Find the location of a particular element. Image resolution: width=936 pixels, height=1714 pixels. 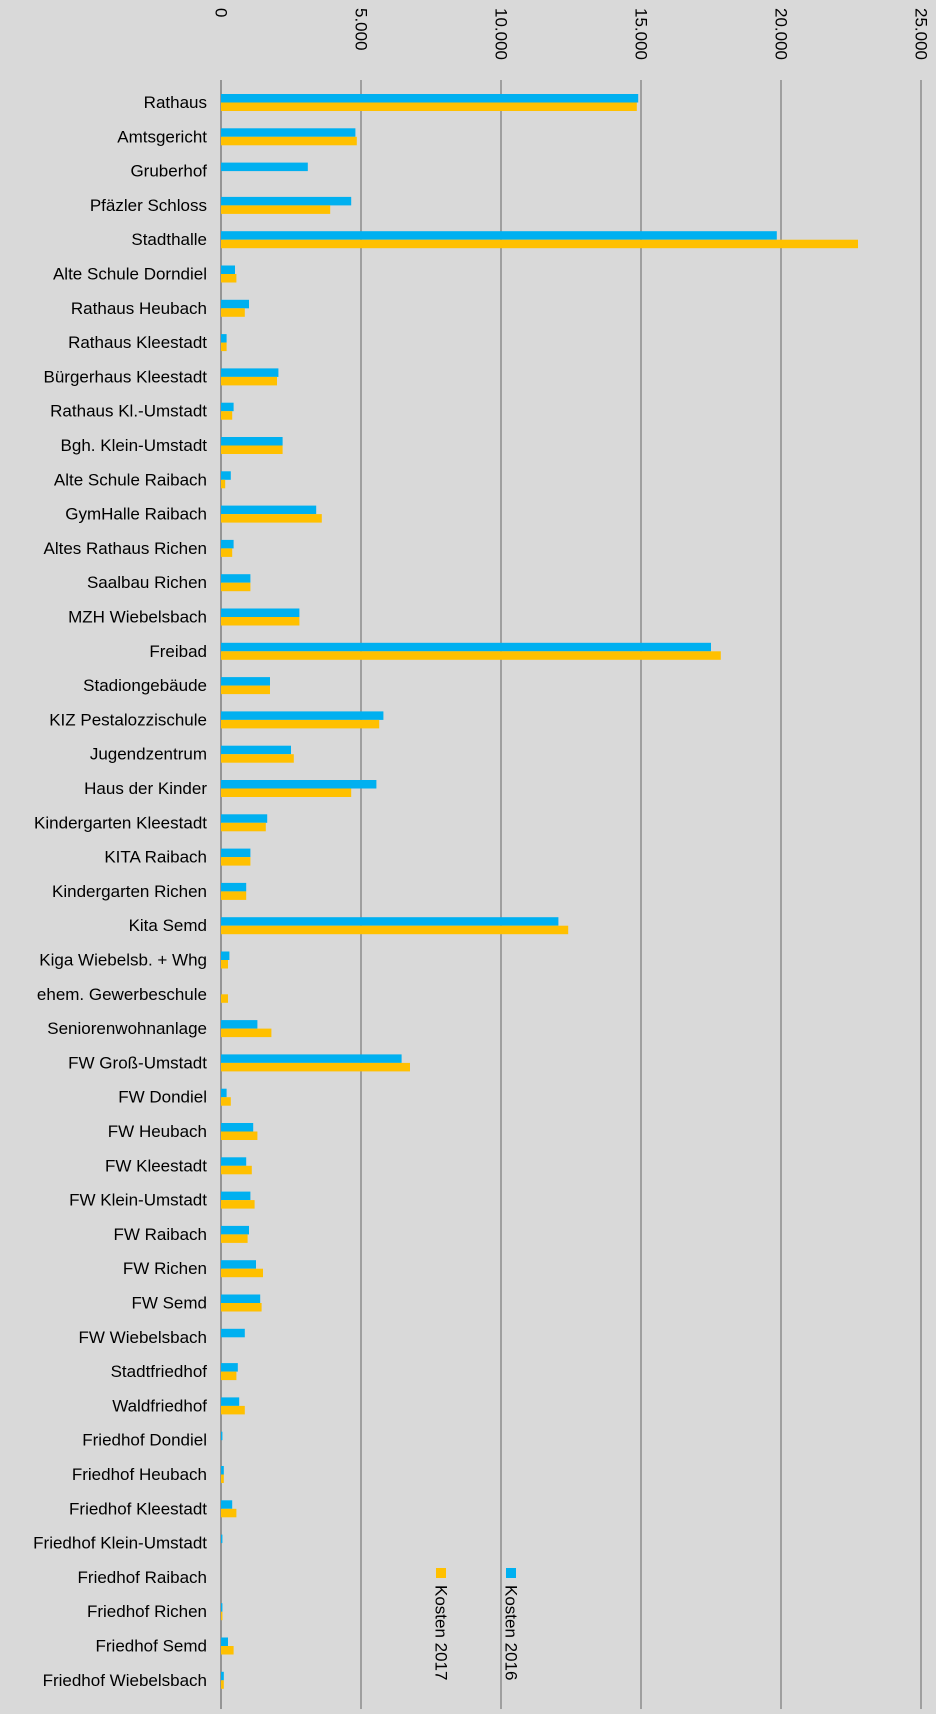

tick-label: 20.000 is located at coordinates (781, 34).